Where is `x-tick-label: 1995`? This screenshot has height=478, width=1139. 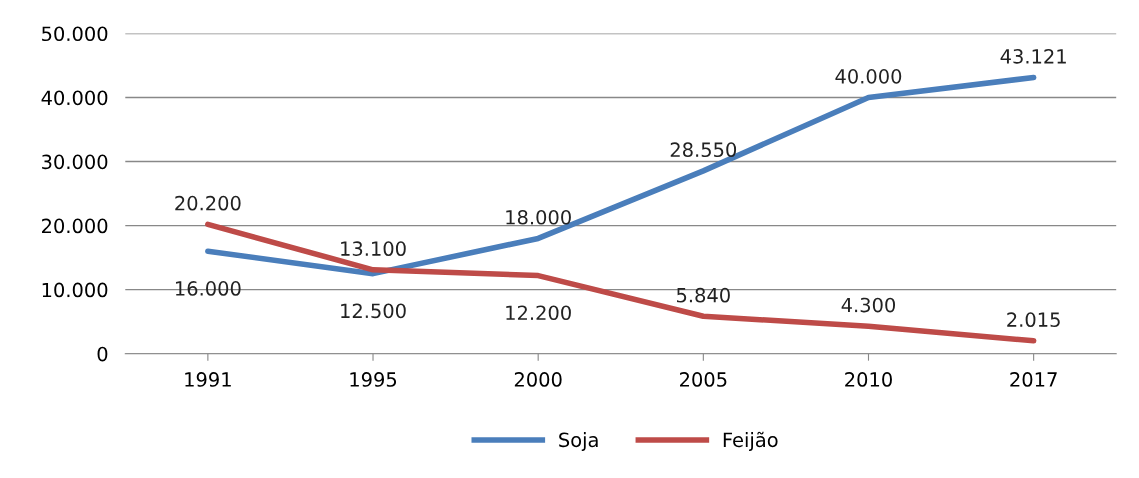
x-tick-label: 1995 is located at coordinates (373, 379).